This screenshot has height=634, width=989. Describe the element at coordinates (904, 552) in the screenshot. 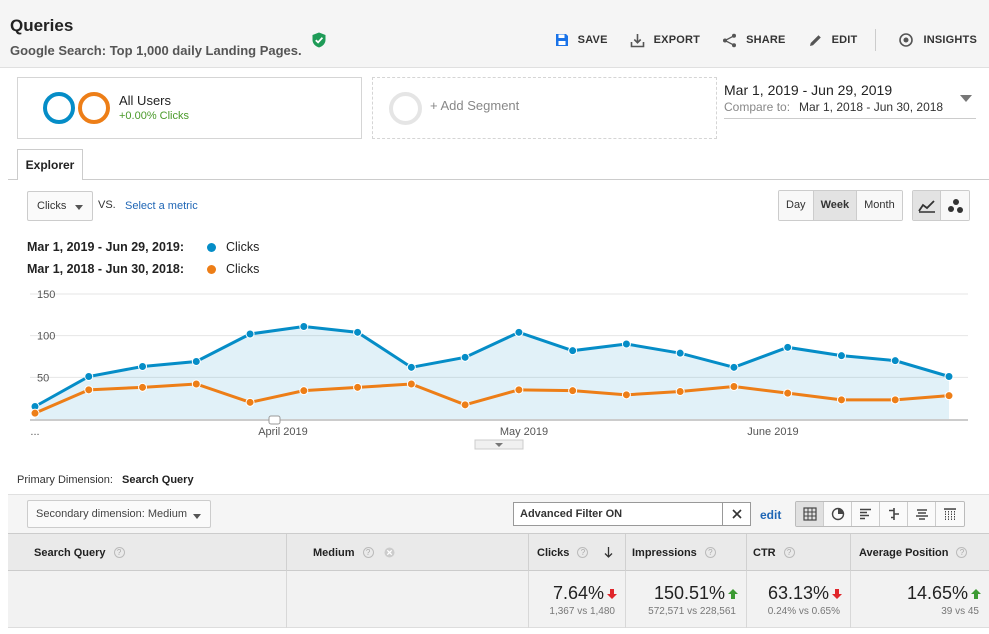

I see `column-label: Average Position` at that location.